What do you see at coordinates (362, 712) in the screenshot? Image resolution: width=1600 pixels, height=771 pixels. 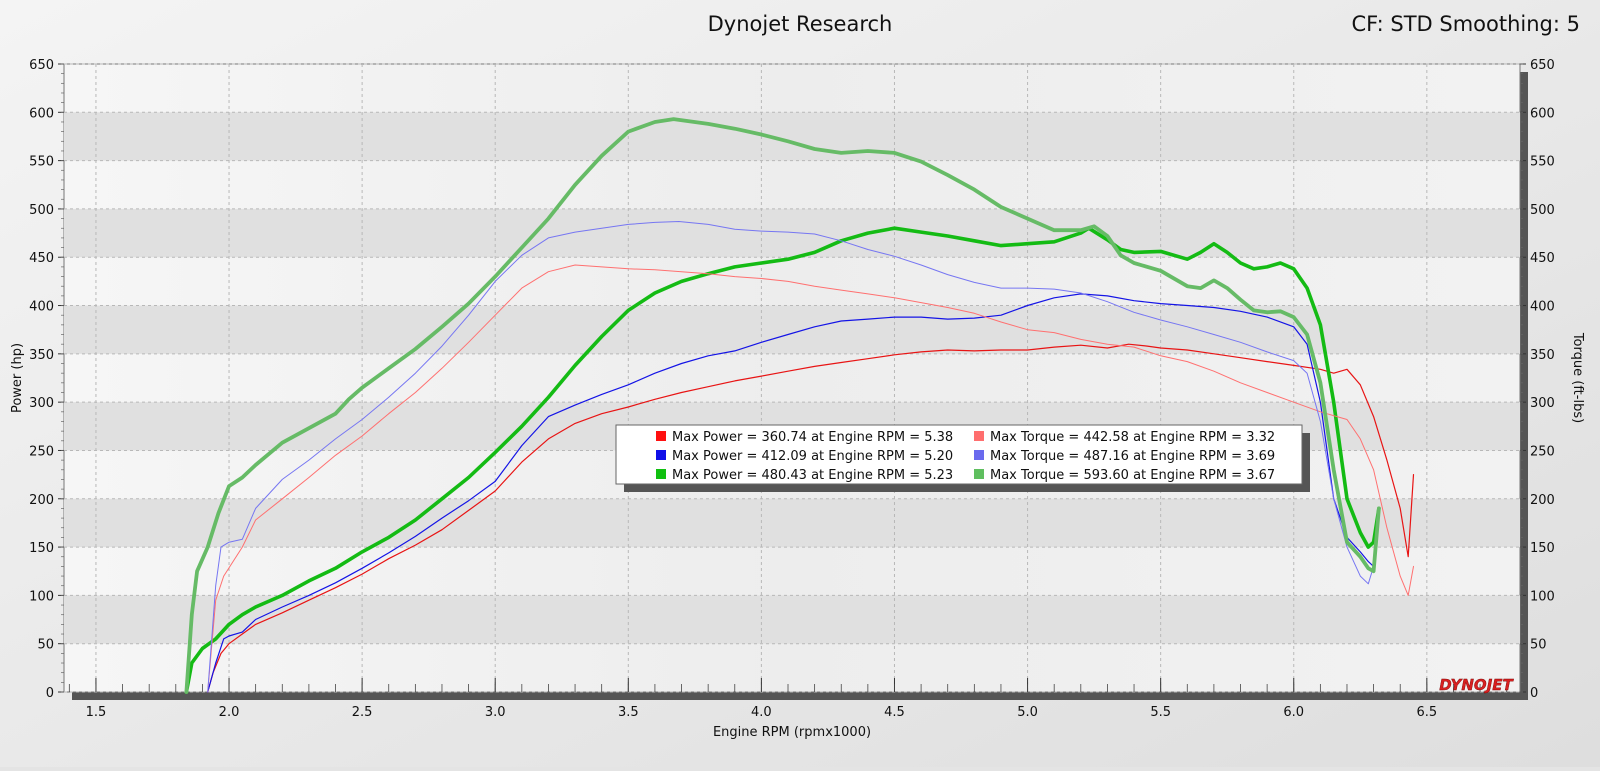 I see `x-tick-label: 2.5` at bounding box center [362, 712].